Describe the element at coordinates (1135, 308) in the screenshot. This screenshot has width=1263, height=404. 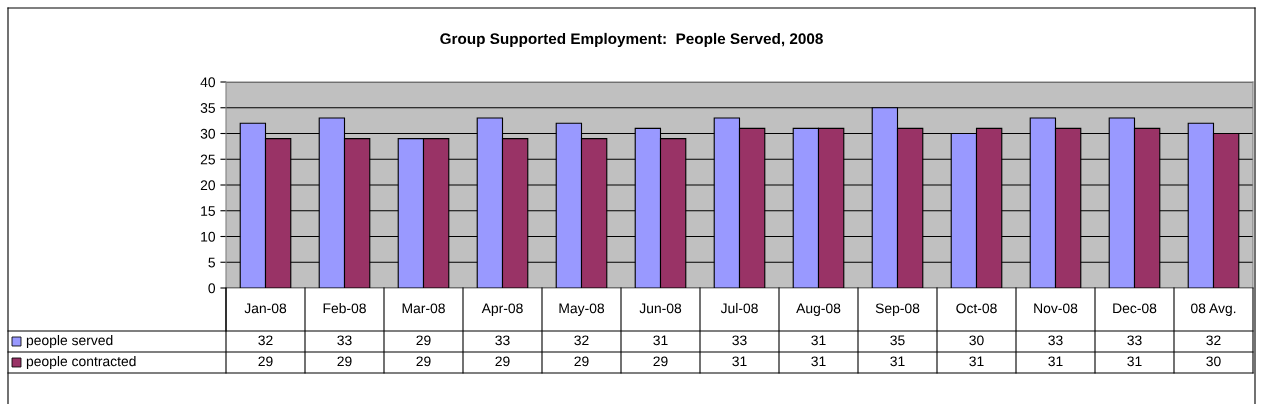
I see `x-tick-label: Dec-08` at that location.